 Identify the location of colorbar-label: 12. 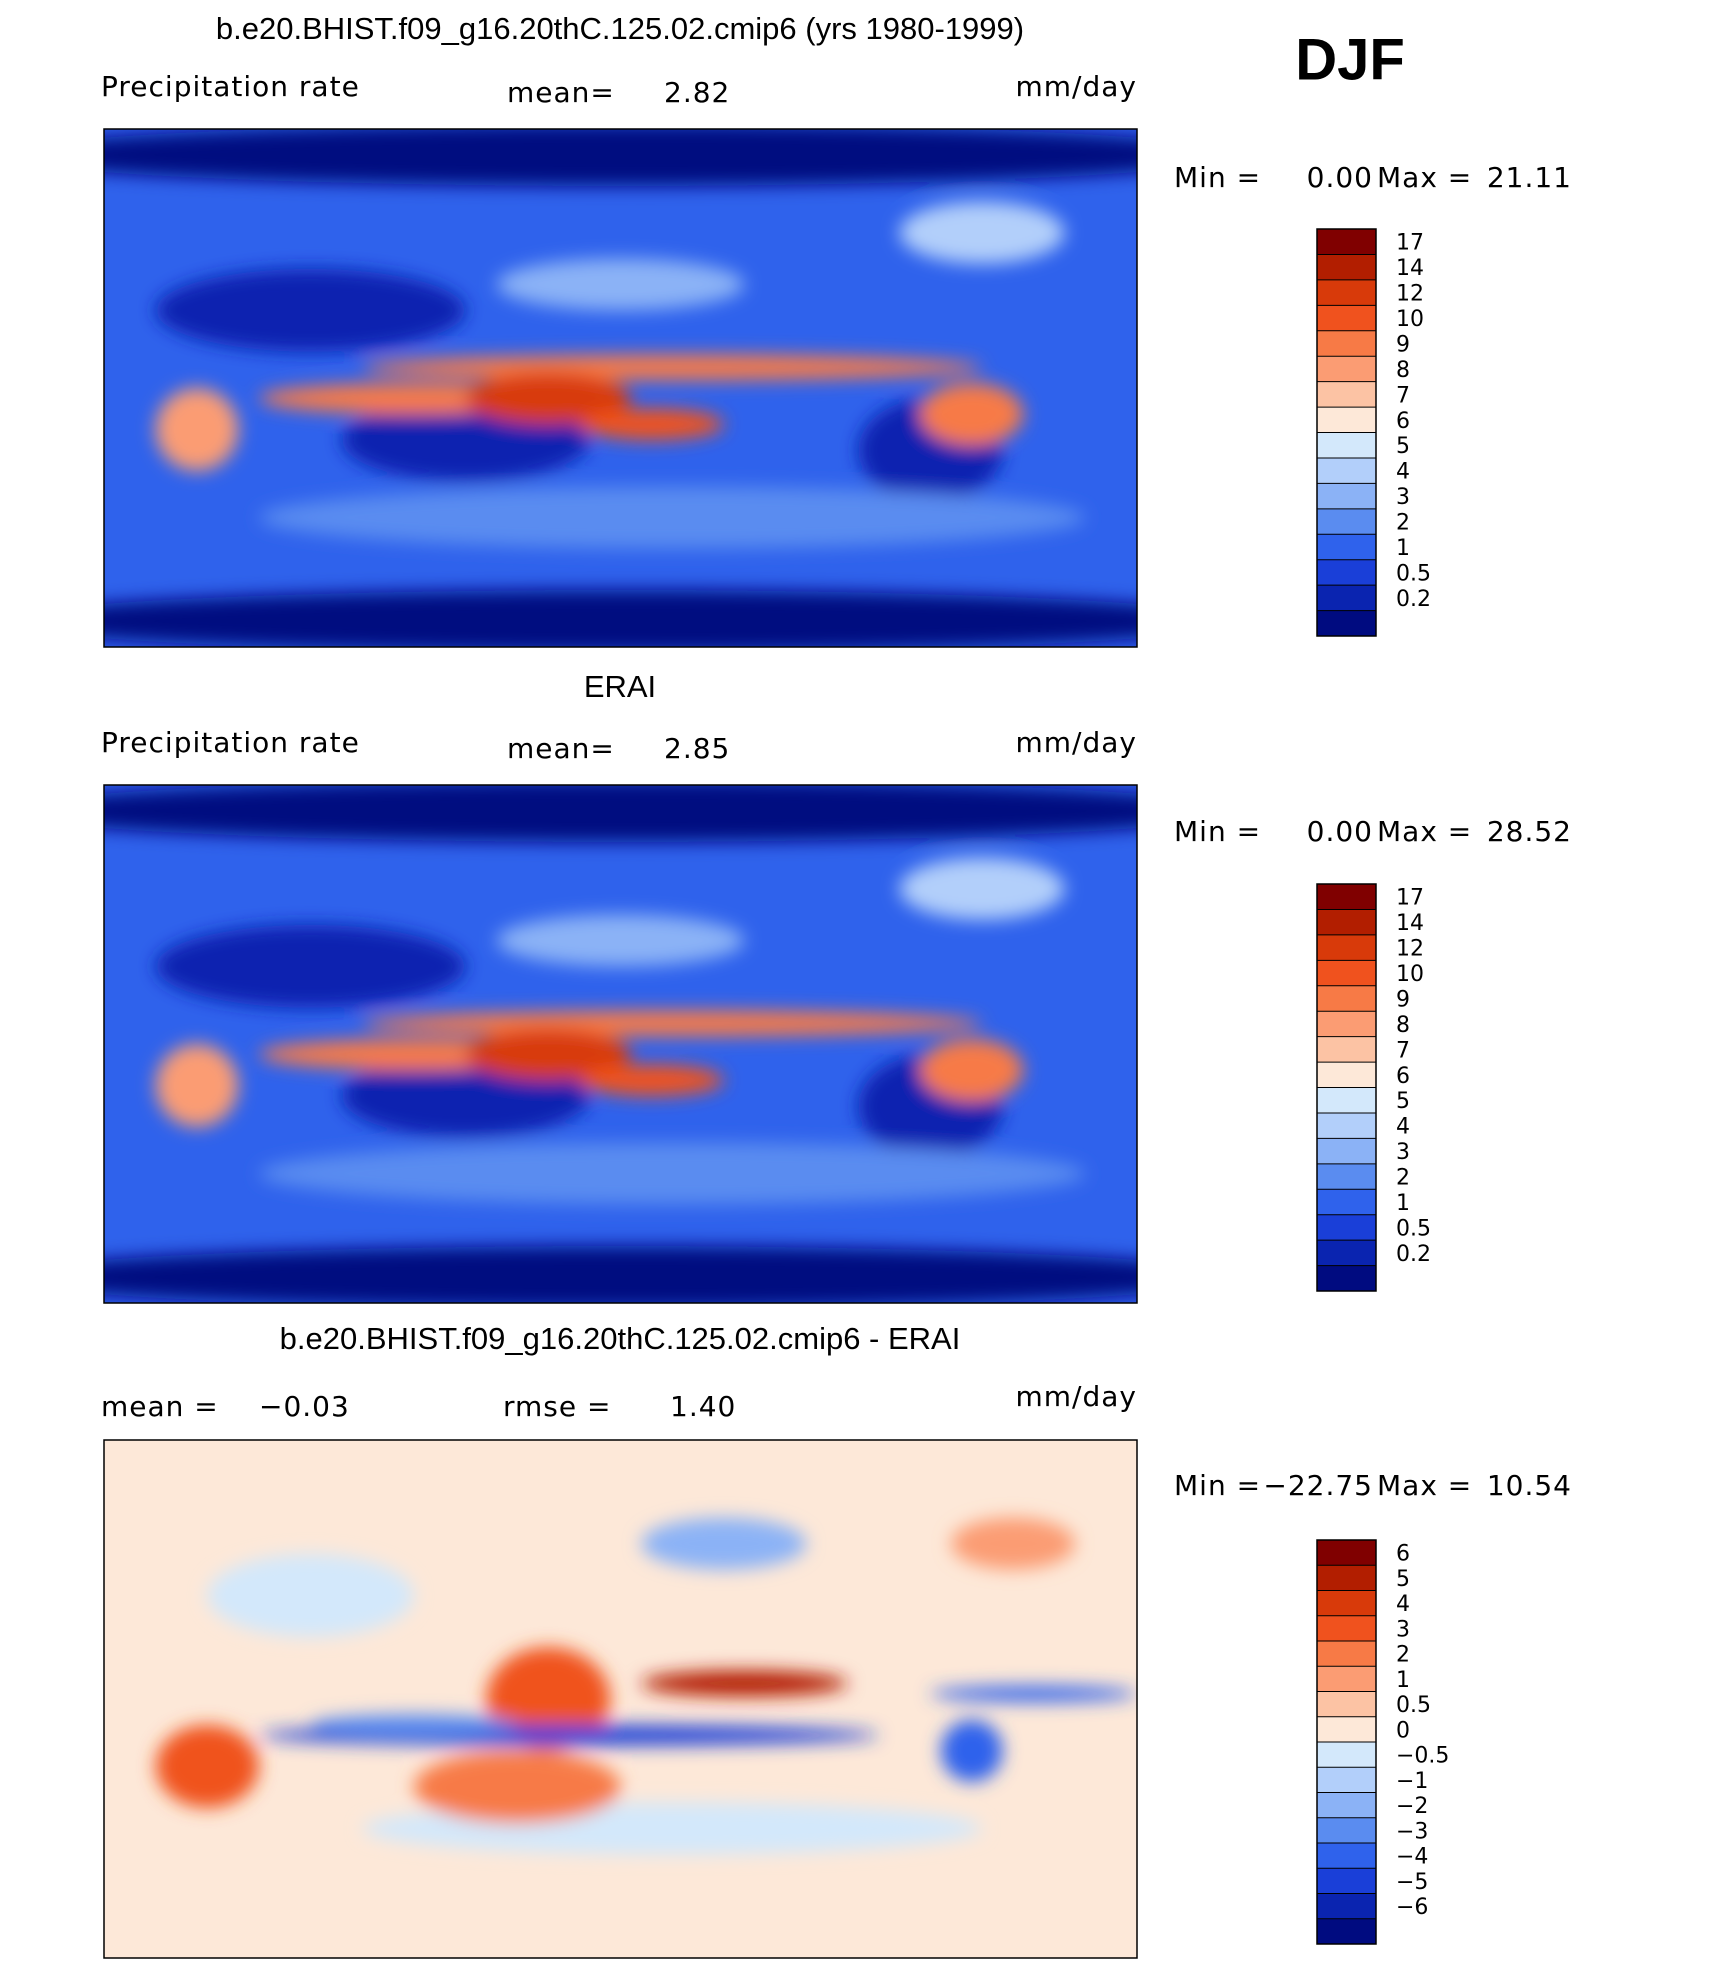
(1410, 949).